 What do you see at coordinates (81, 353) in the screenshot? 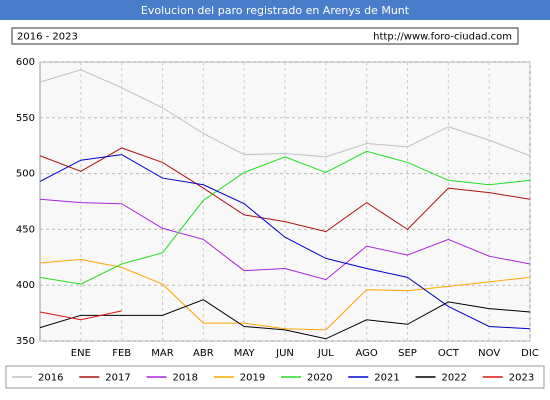
I see `x-tick-label: ENE` at bounding box center [81, 353].